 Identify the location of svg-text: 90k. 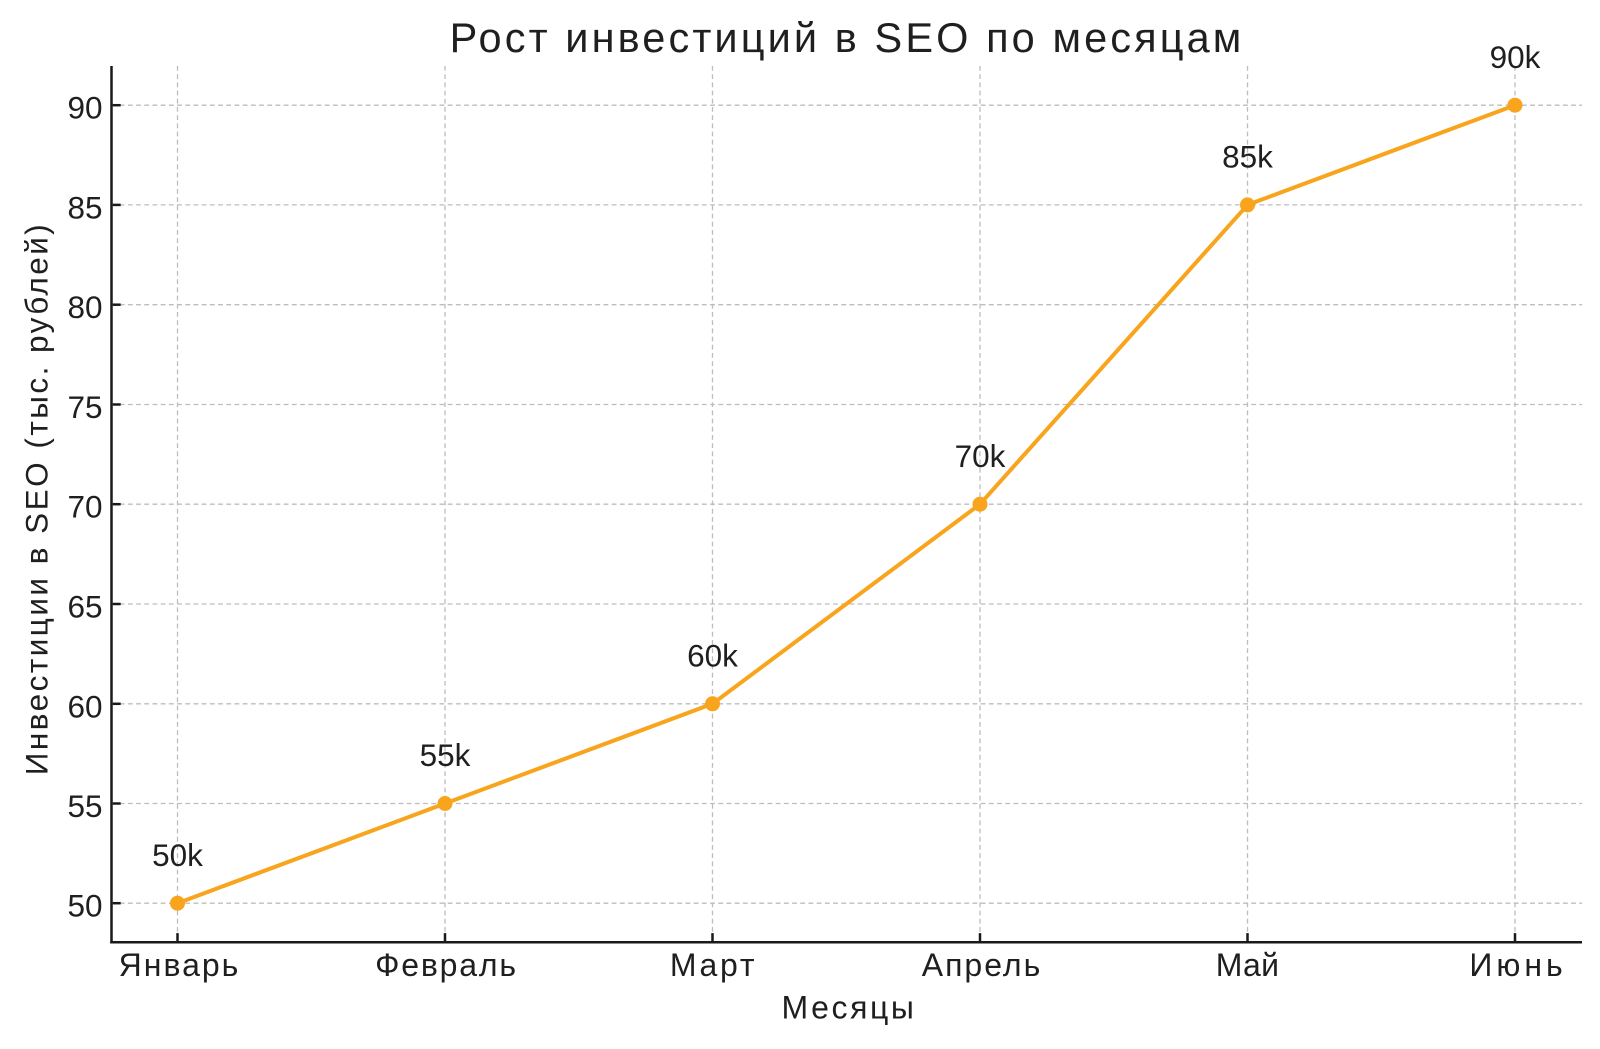
(1515, 57).